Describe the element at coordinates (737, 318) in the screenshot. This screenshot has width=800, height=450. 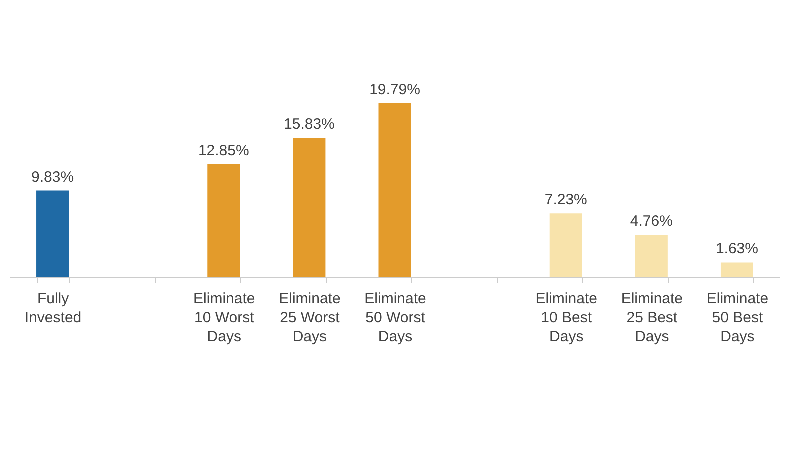
I see `x-tick-label: Eliminate 50 Best Days` at that location.